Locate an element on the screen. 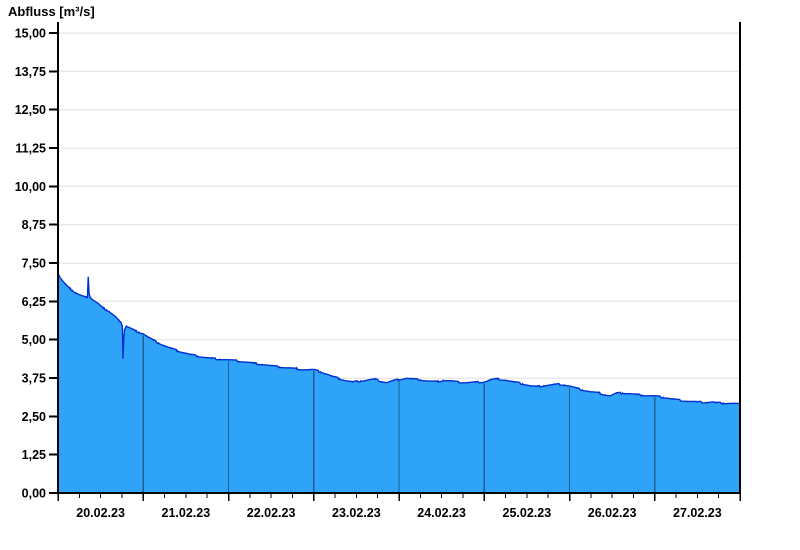 Image resolution: width=800 pixels, height=550 pixels. x-tick-label: 20.02.23 is located at coordinates (100, 513).